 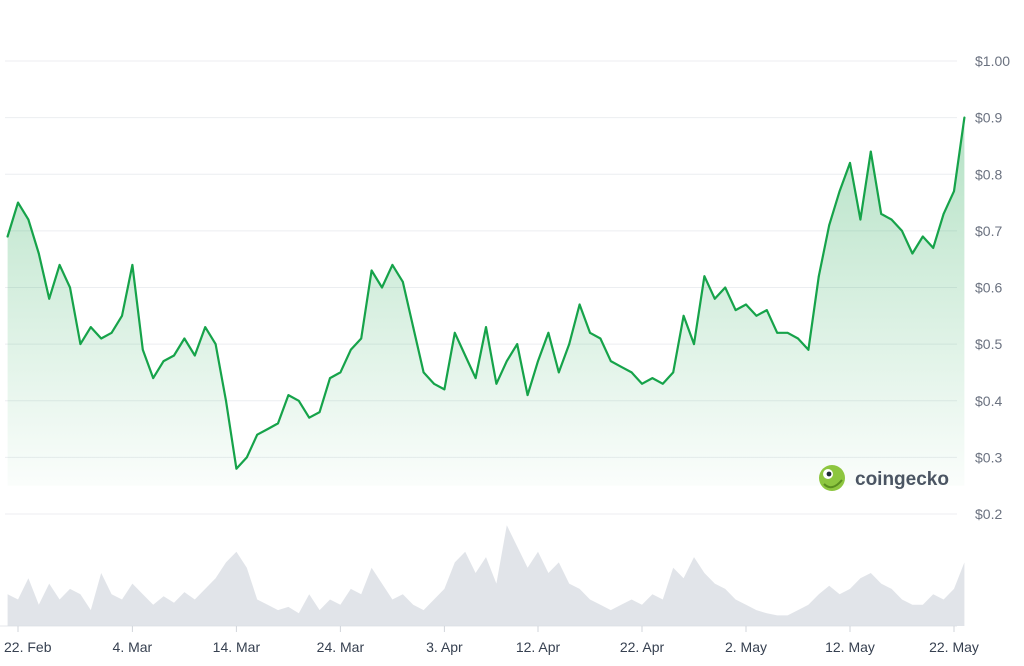 What do you see at coordinates (746, 647) in the screenshot?
I see `x-tick-label: 2. May` at bounding box center [746, 647].